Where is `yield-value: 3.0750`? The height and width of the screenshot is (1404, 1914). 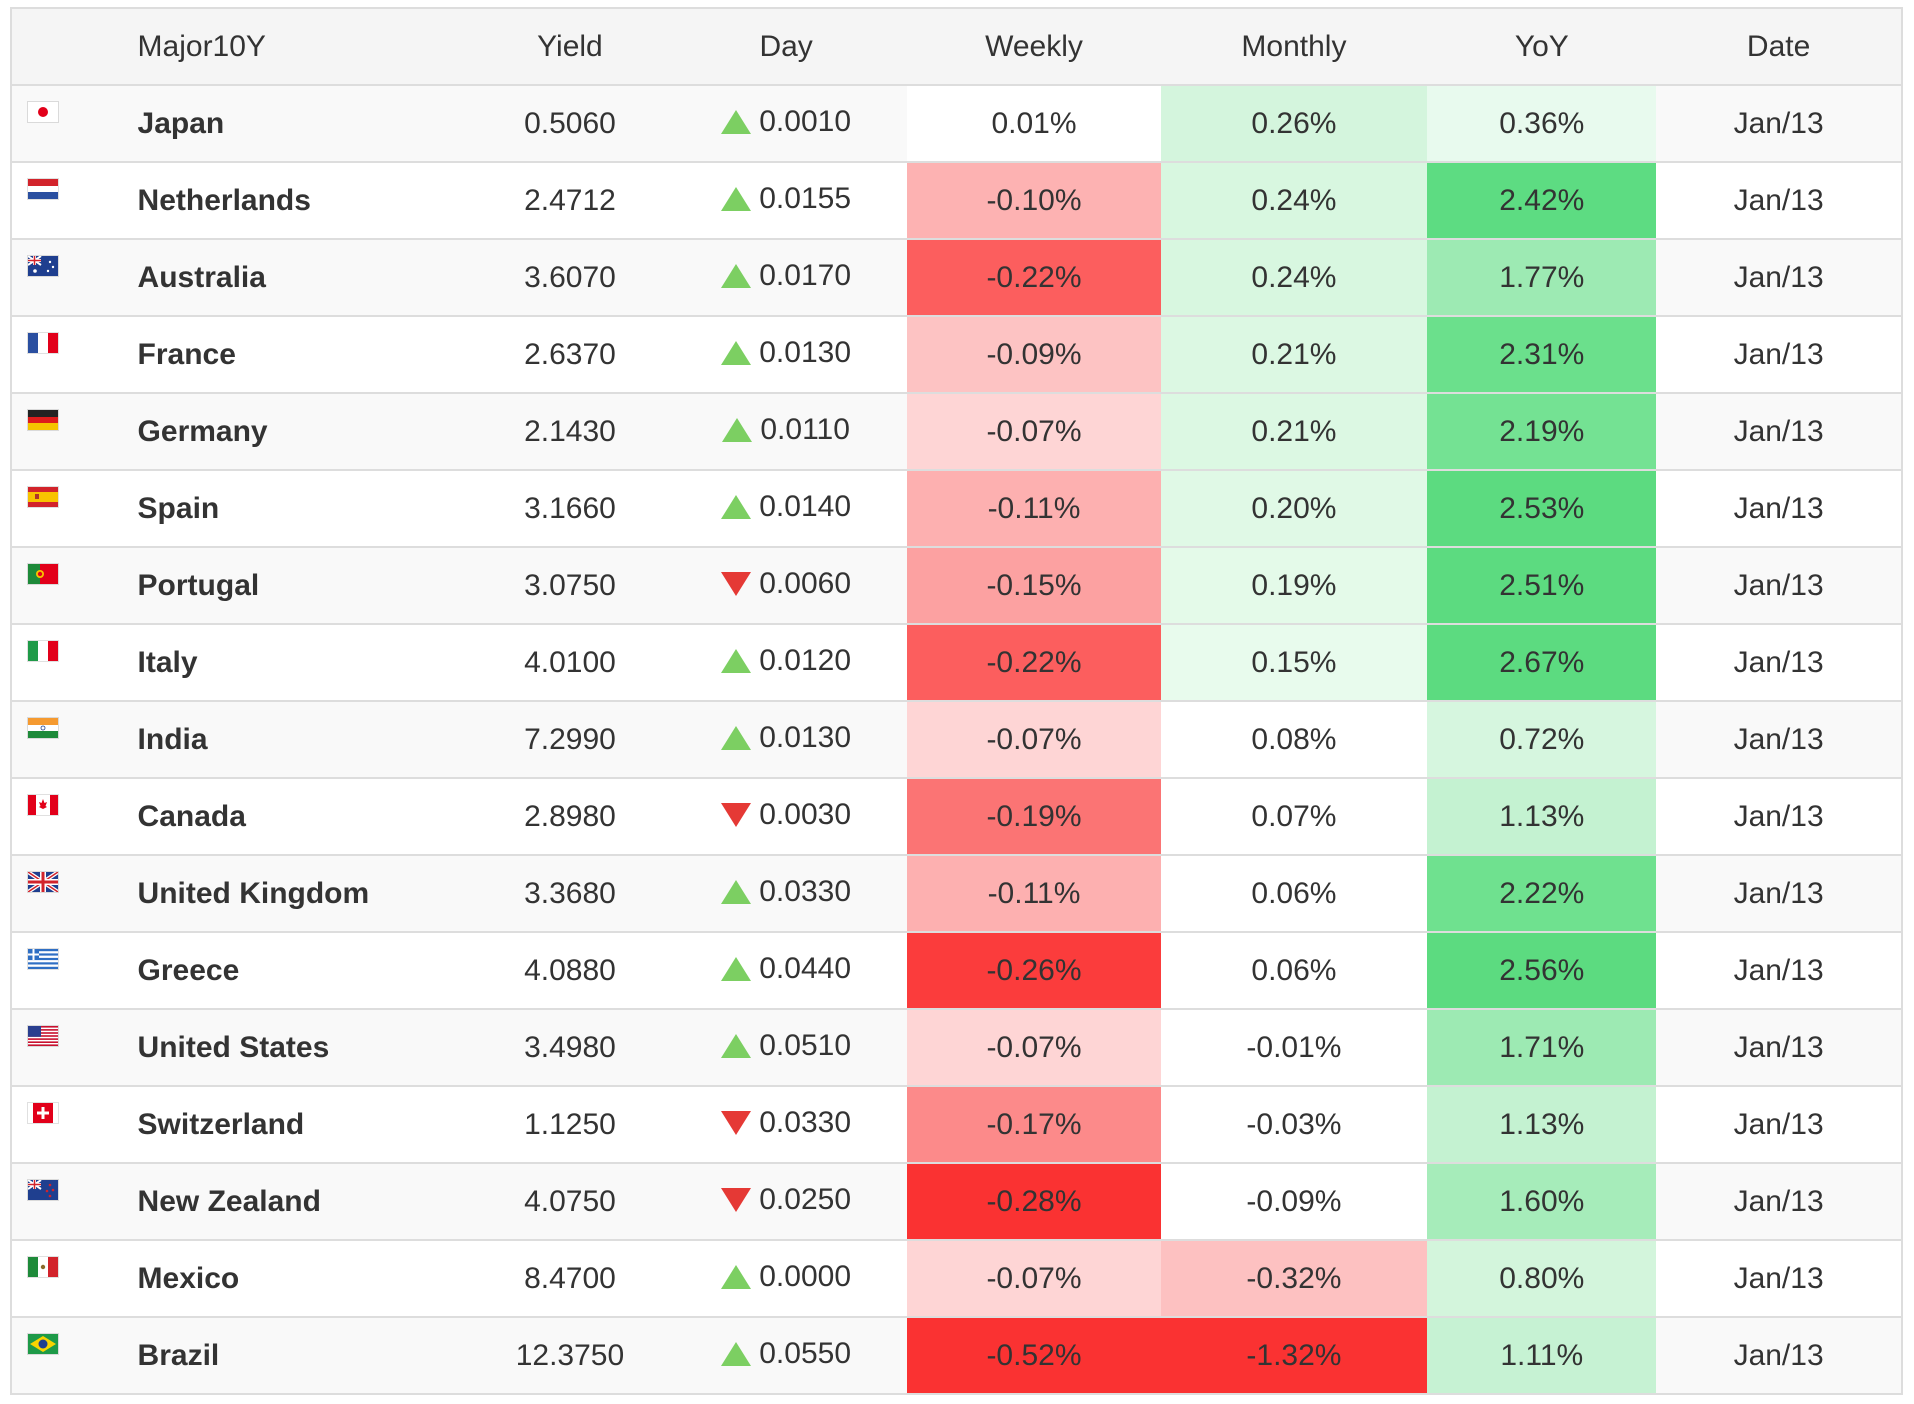 yield-value: 3.0750 is located at coordinates (570, 585).